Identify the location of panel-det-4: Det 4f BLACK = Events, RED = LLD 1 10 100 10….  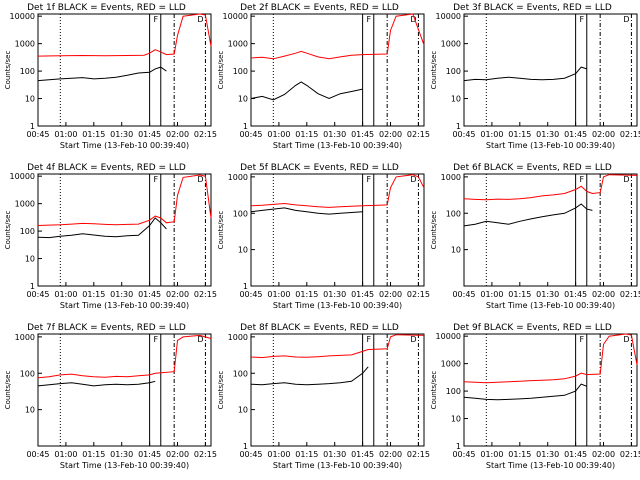
(110, 236).